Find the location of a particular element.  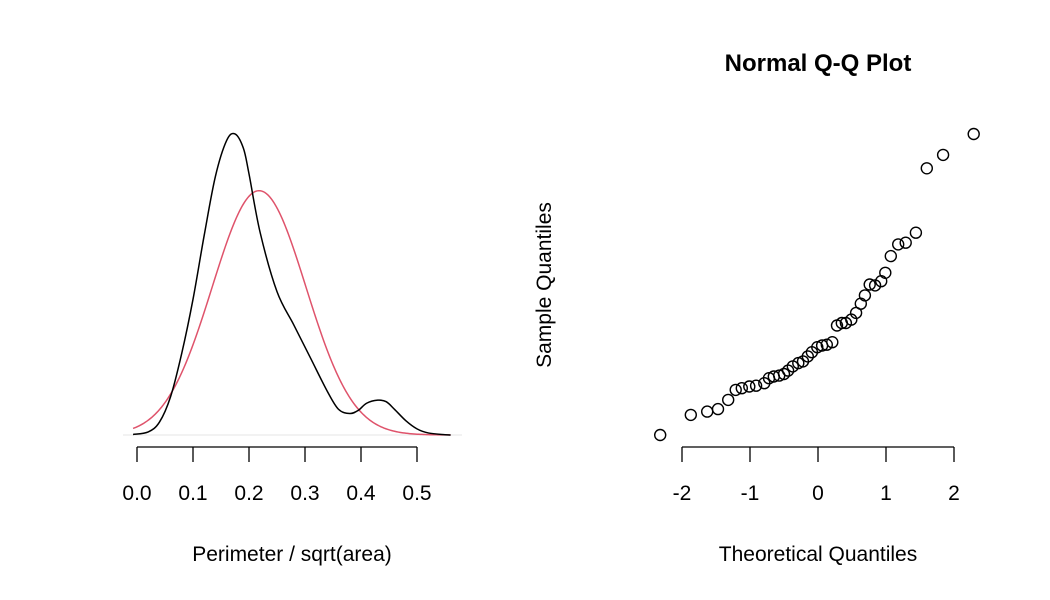

qq-x-axis: -2 -1 0 1 2 is located at coordinates (816, 475).